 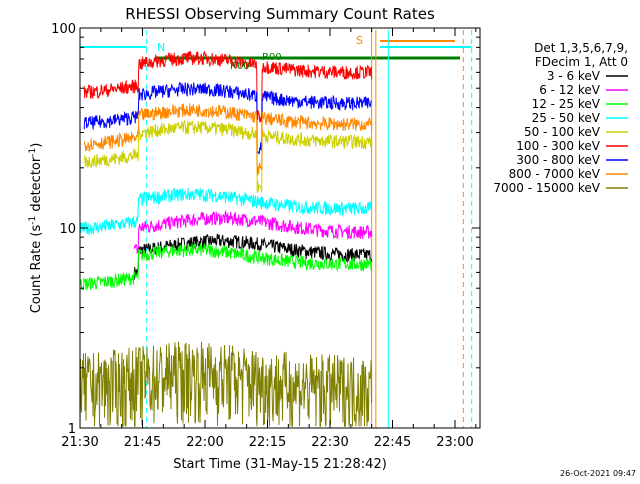 I want to click on y-axis-label-sup2: -1, so click(x=33, y=152).